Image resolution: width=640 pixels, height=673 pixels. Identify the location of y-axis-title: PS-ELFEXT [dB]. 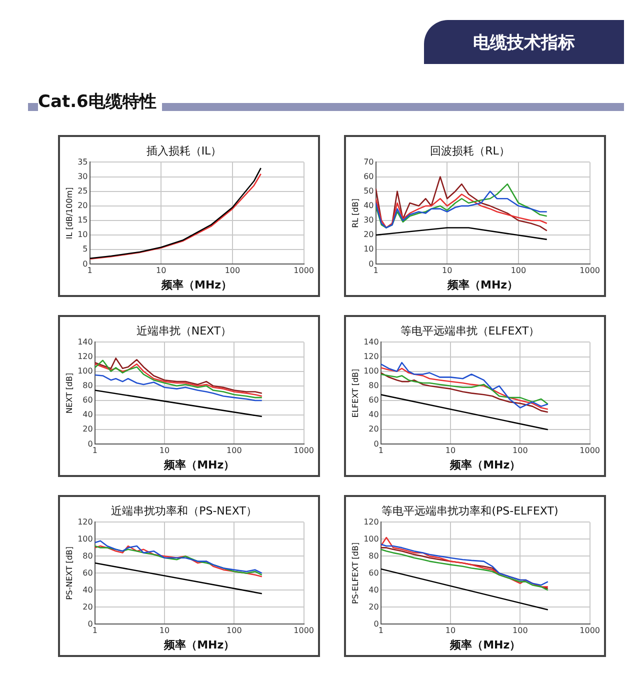
(355, 573).